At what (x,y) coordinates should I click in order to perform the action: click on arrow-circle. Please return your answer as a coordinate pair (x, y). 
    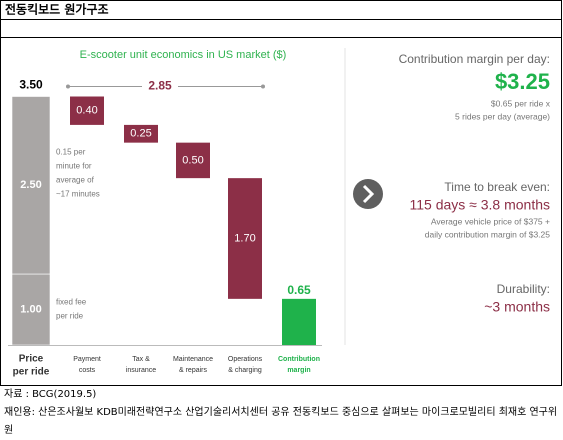
    Looking at the image, I should click on (368, 194).